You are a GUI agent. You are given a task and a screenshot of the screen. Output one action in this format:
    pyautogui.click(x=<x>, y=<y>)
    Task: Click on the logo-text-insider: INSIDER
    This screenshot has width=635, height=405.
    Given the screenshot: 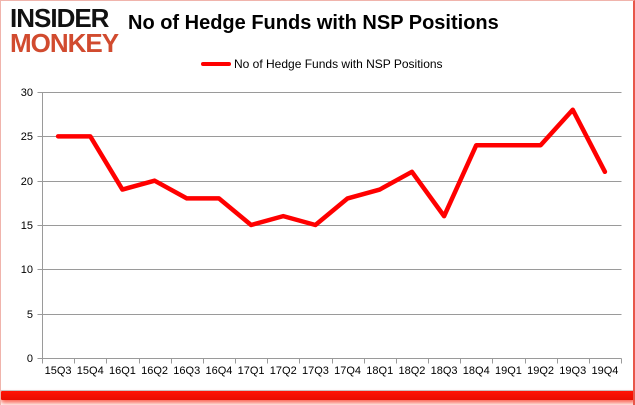 What is the action you would take?
    pyautogui.click(x=59, y=18)
    